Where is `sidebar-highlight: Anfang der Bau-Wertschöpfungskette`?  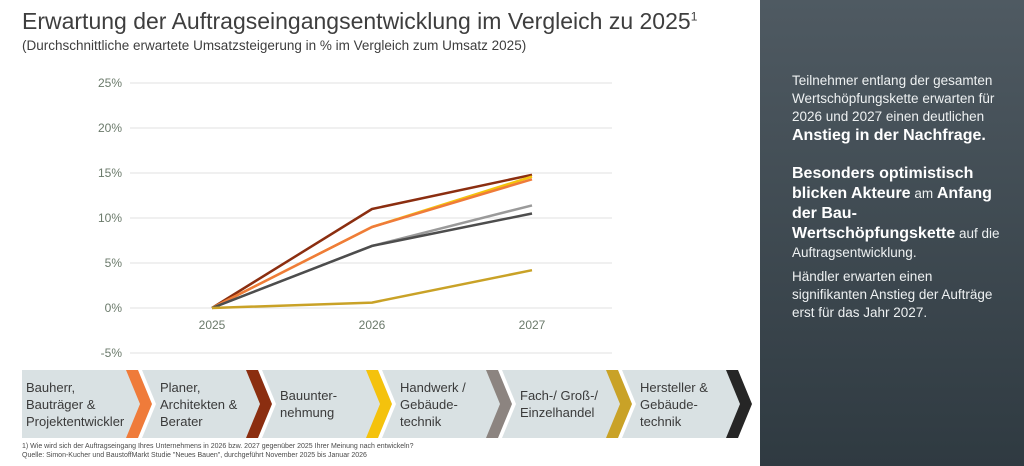
sidebar-highlight: Anfang der Bau-Wertschöpfungskette is located at coordinates (892, 213).